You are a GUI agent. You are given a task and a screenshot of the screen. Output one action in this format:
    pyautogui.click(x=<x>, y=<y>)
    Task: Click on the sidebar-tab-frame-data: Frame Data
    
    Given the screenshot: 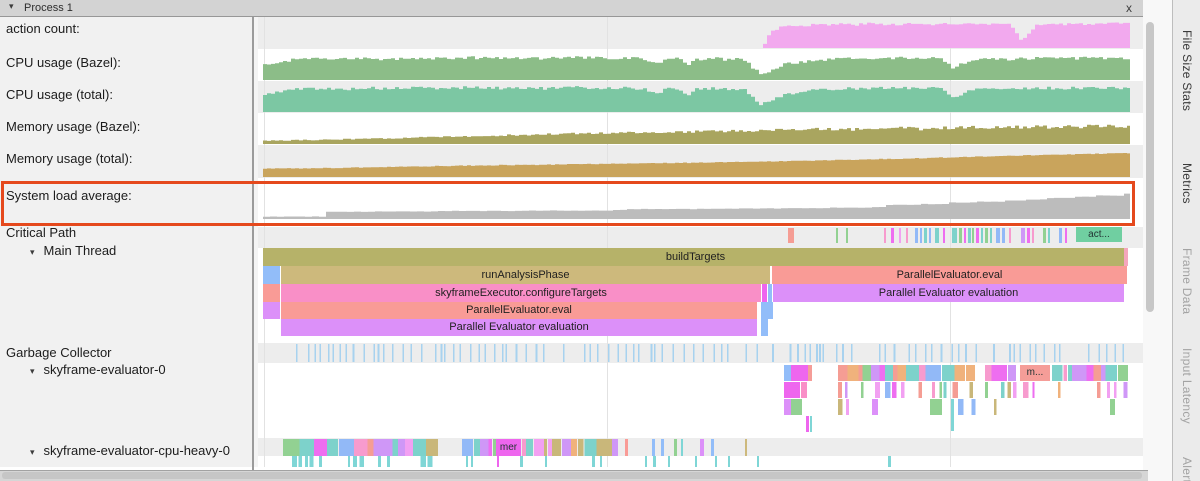 What is the action you would take?
    pyautogui.click(x=1187, y=281)
    